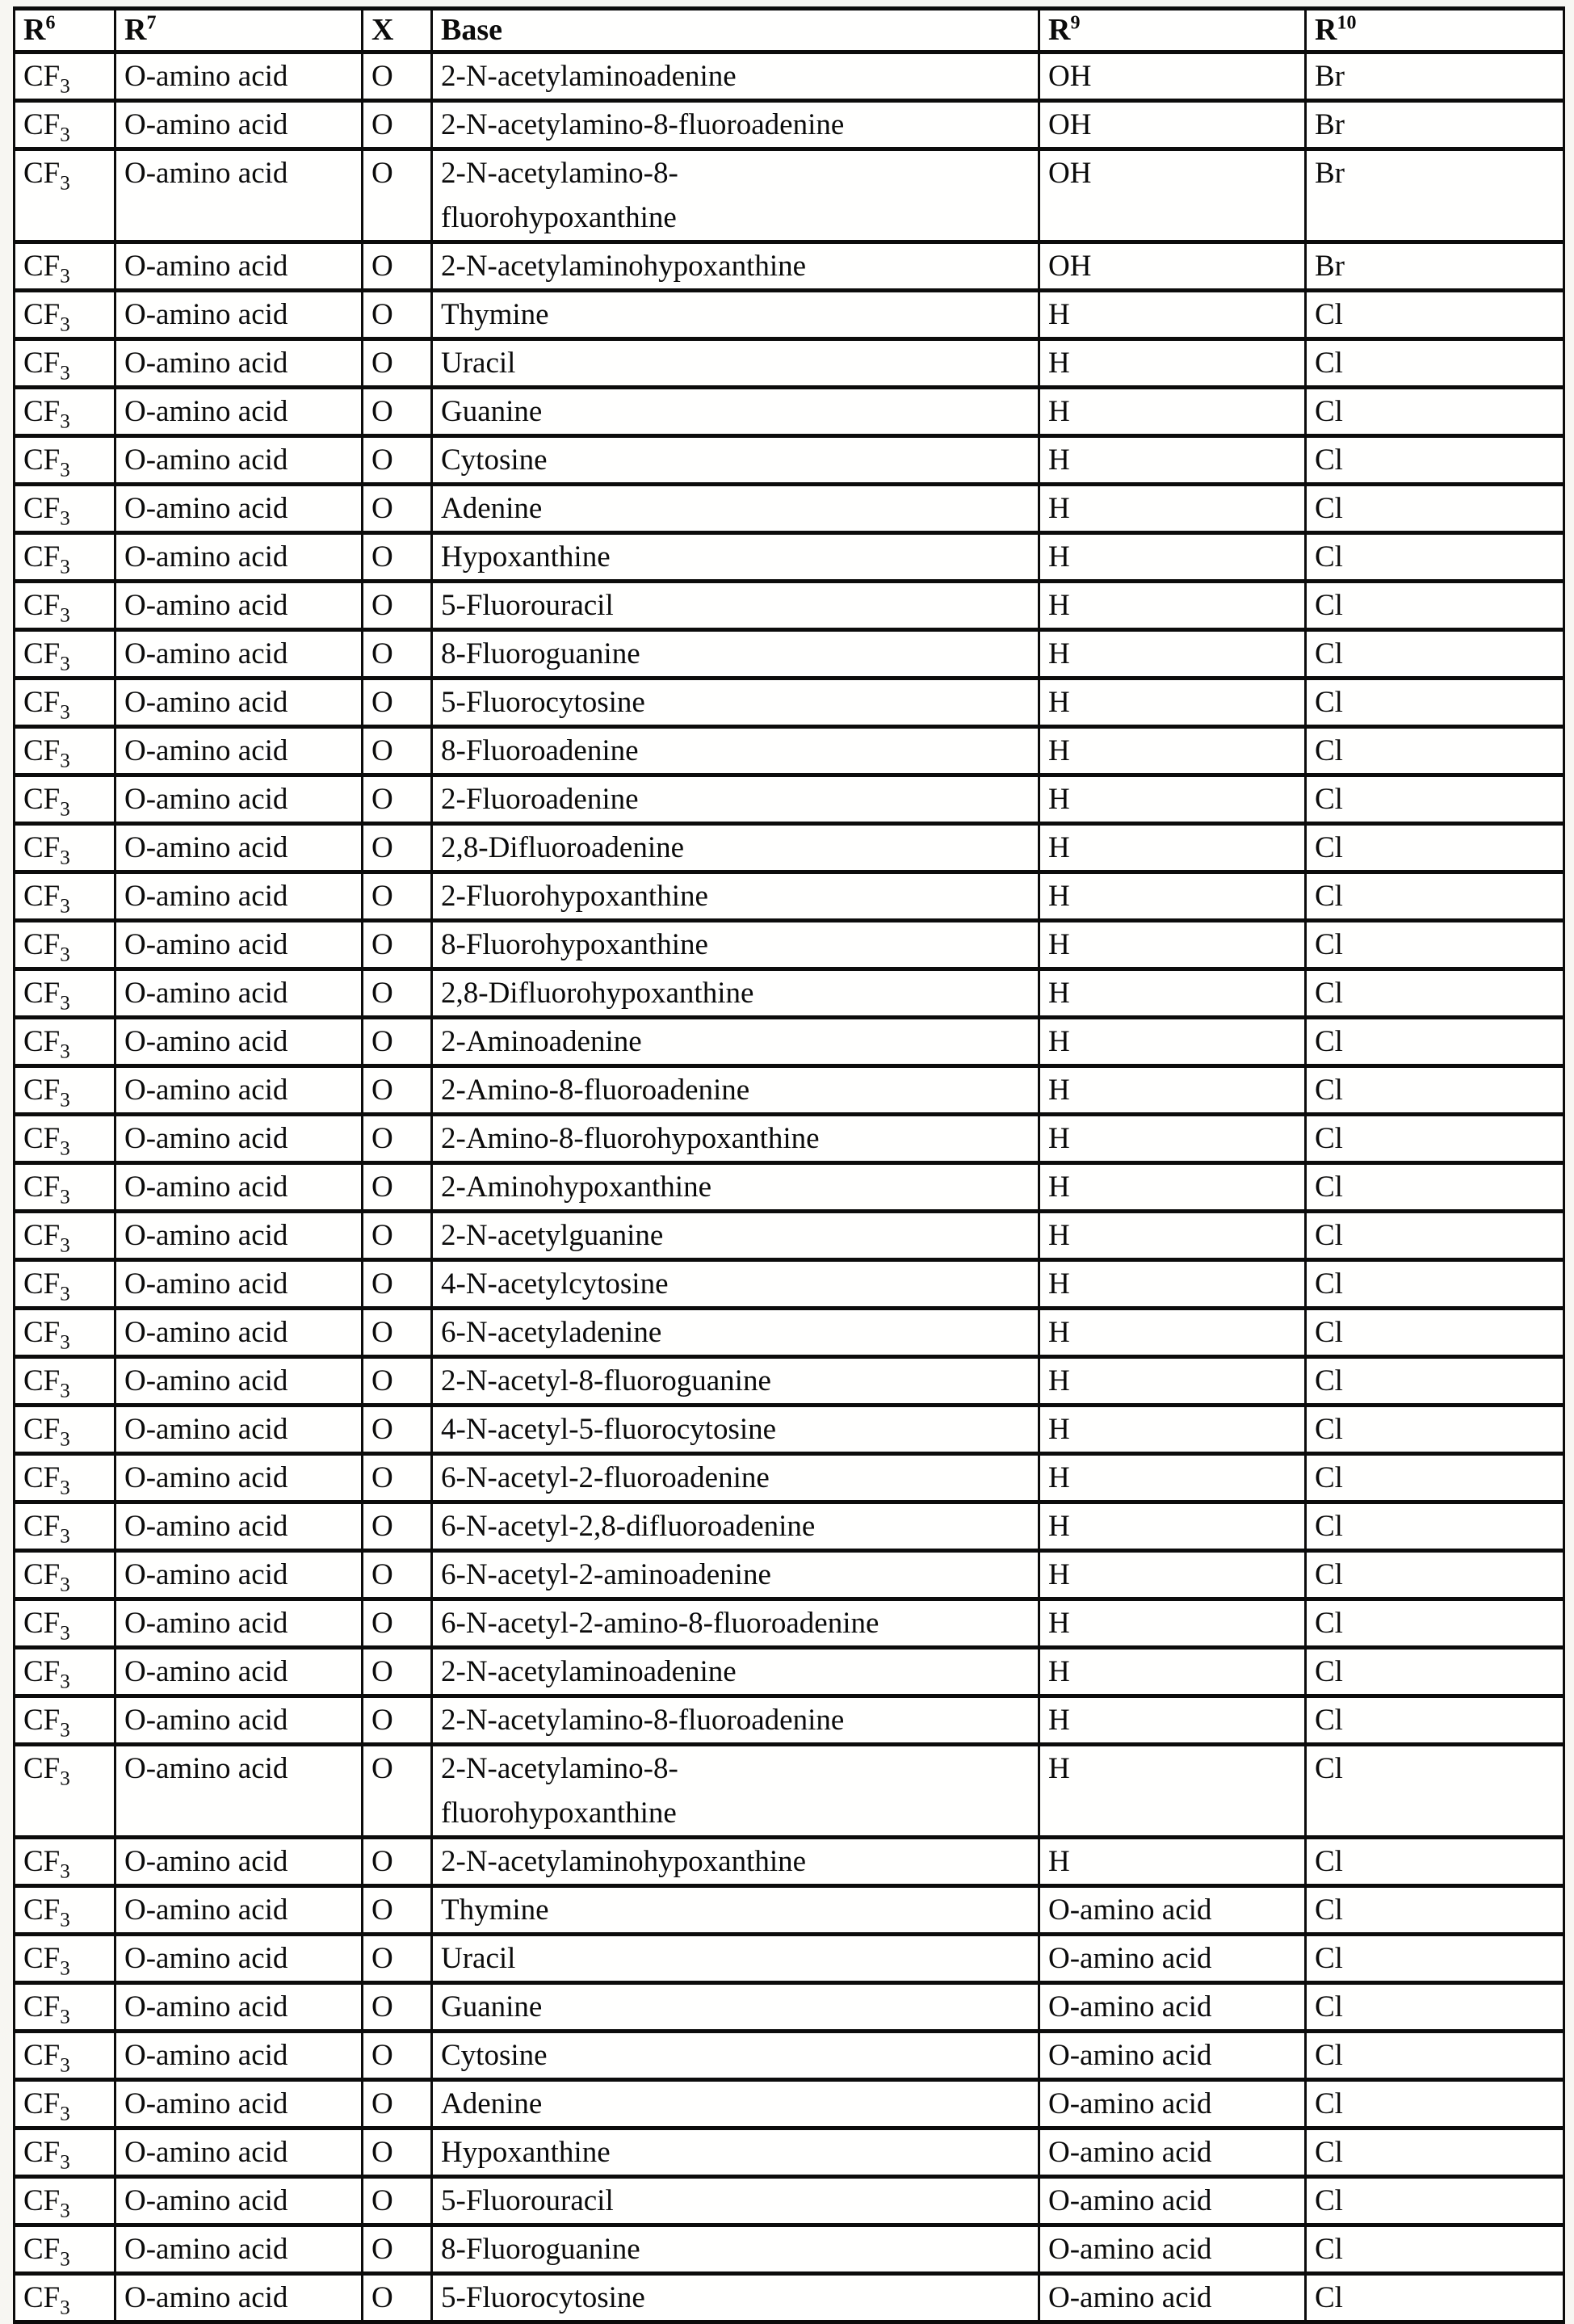 The height and width of the screenshot is (2324, 1574). I want to click on header-r7: R7, so click(238, 30).